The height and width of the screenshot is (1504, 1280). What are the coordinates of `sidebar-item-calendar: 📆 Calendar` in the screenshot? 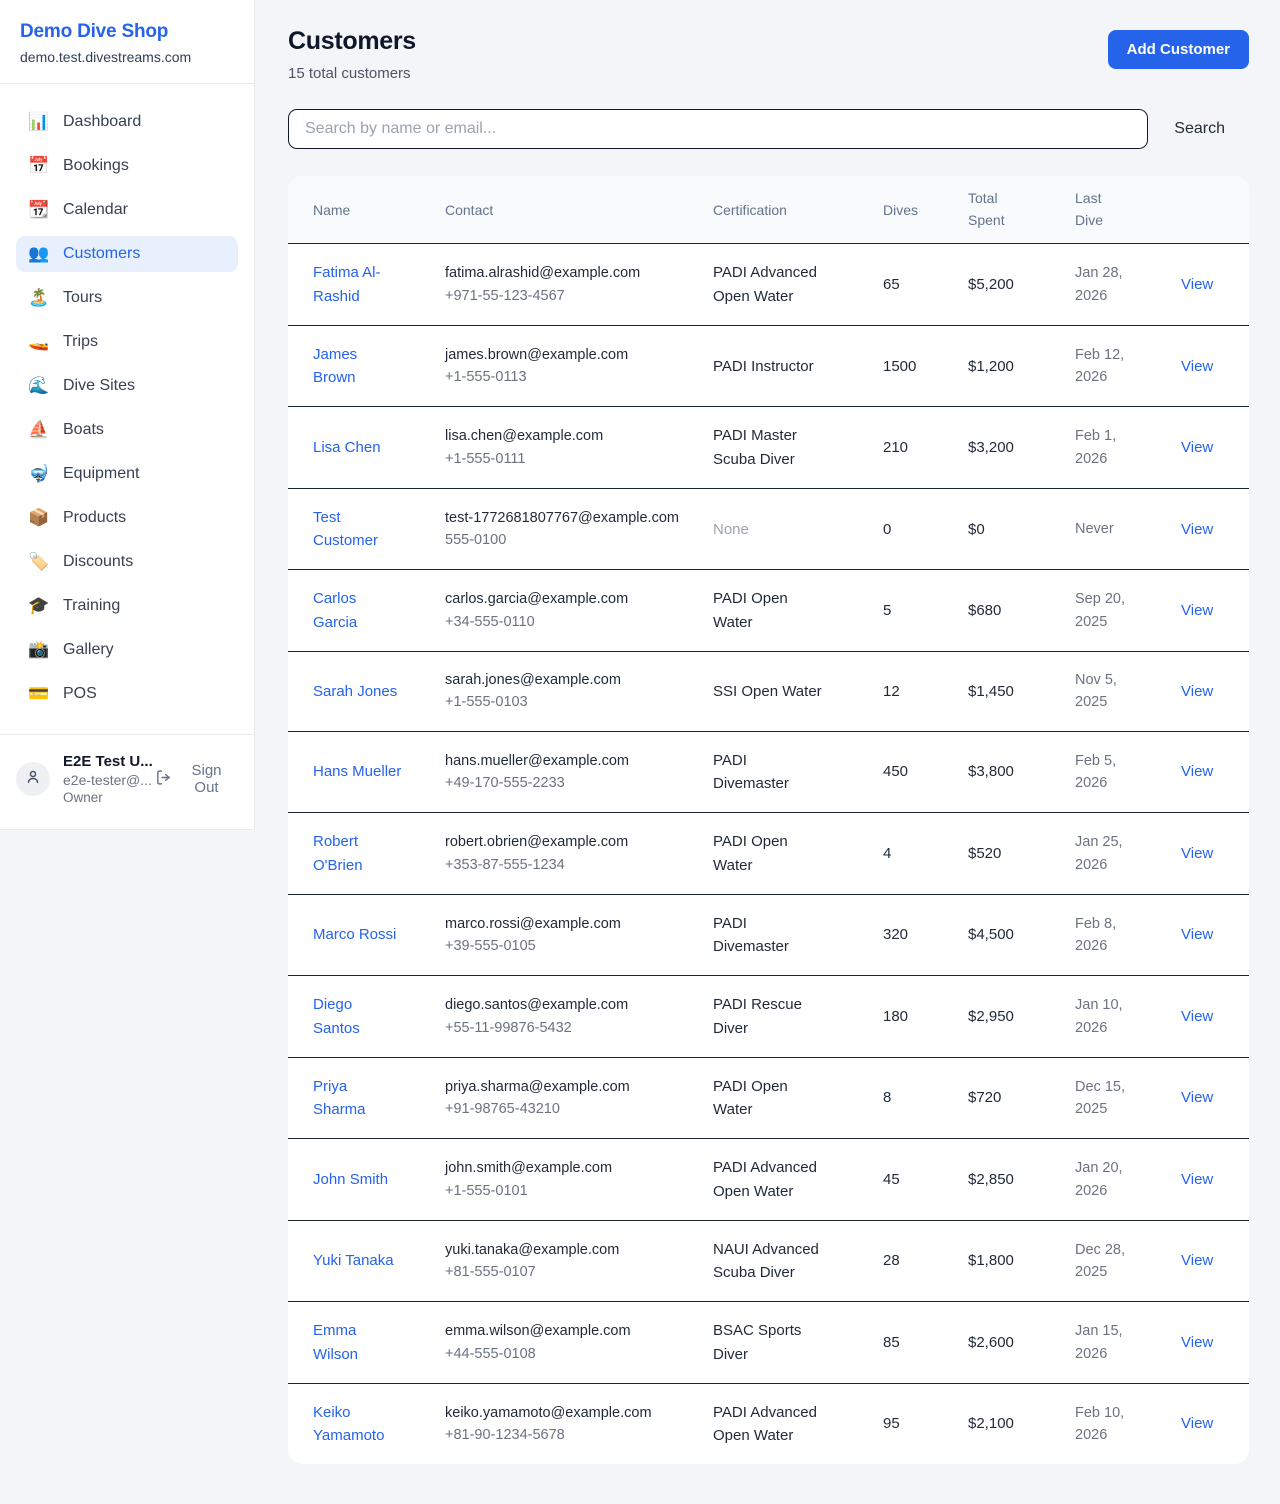 It's located at (127, 210).